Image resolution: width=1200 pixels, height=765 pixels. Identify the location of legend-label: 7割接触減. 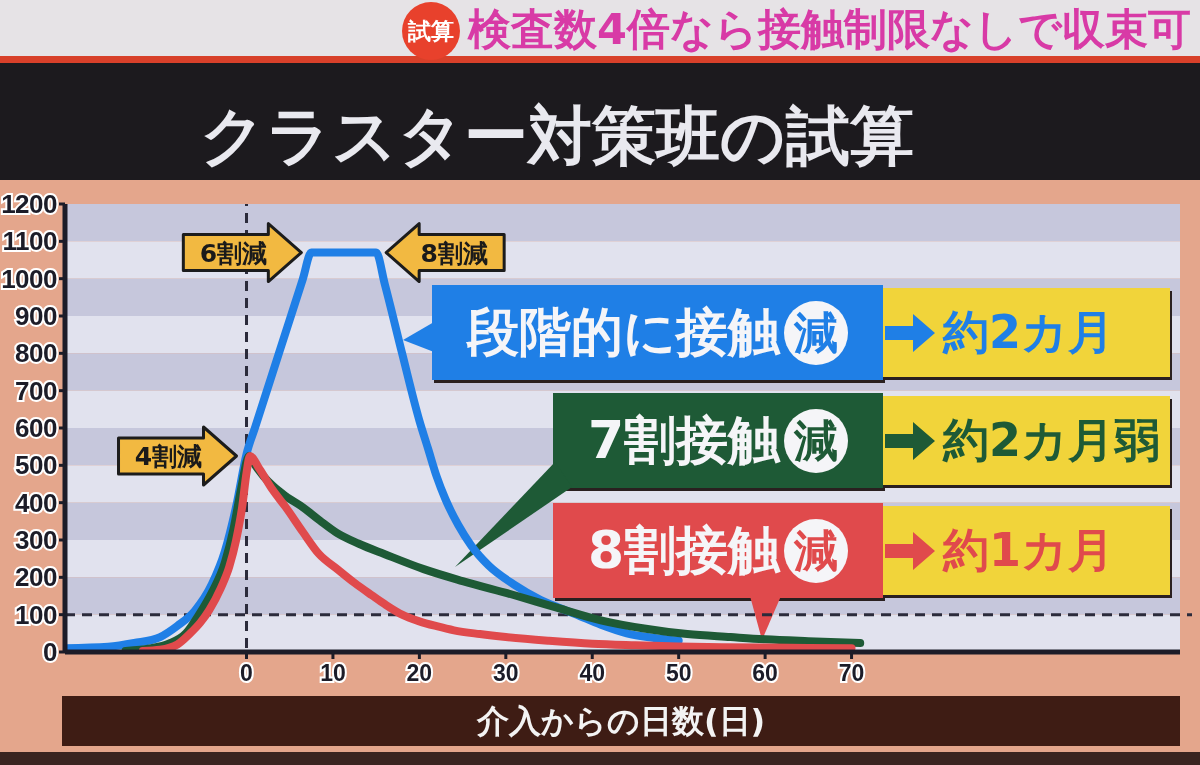
(713, 440).